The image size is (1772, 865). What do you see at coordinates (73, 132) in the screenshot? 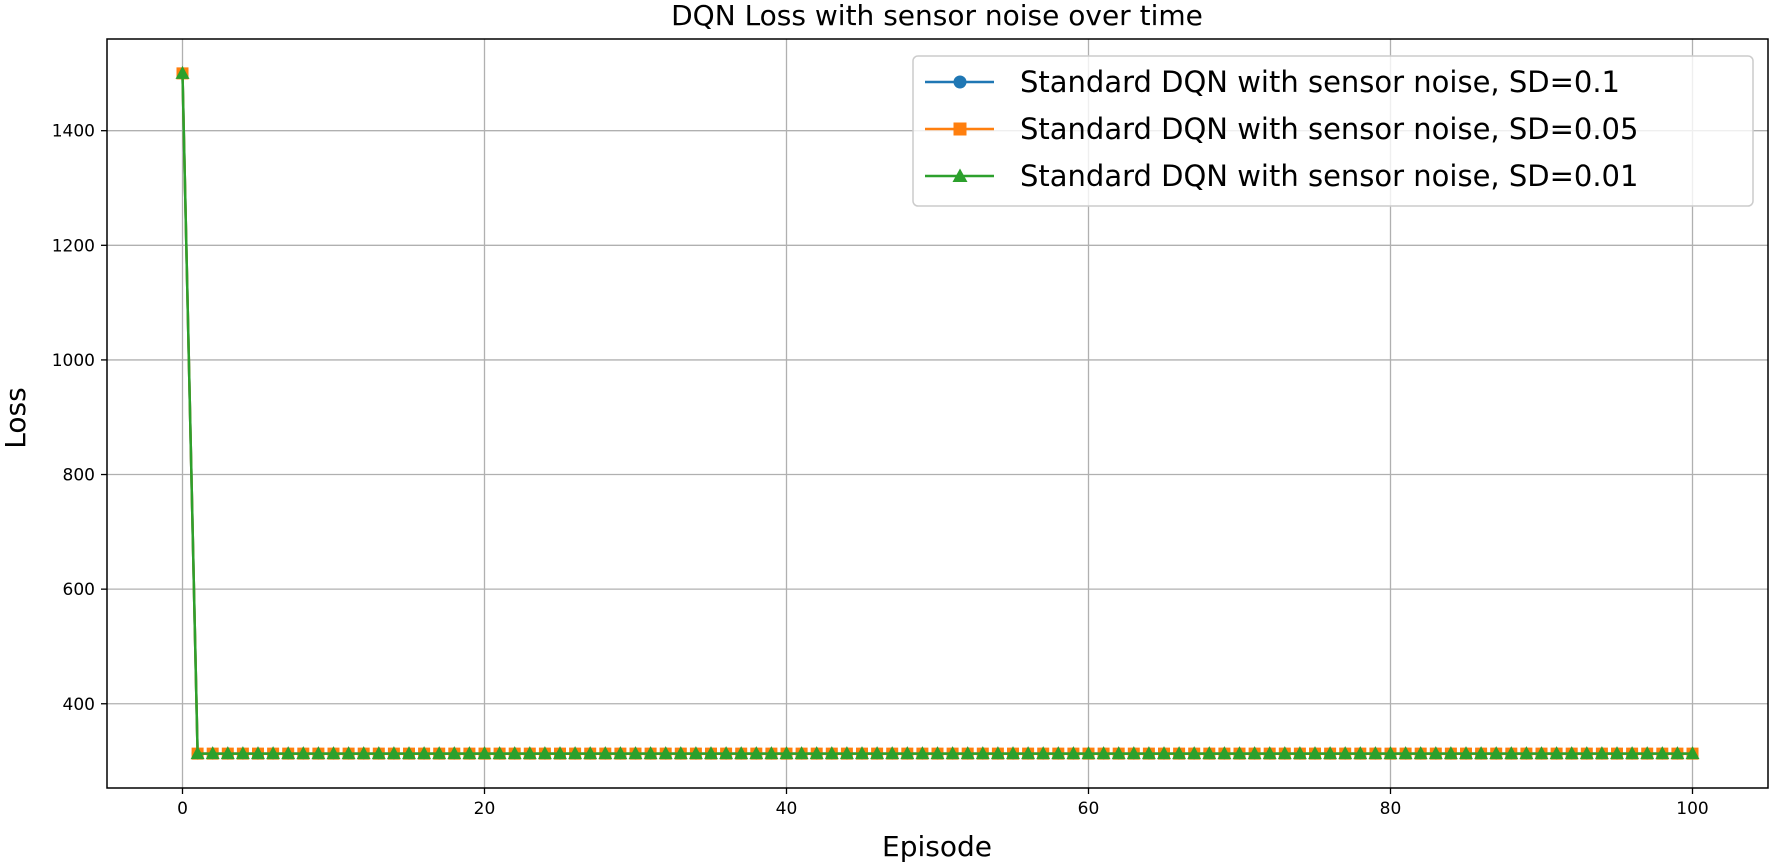
I see `y-tick-label: 1400` at bounding box center [73, 132].